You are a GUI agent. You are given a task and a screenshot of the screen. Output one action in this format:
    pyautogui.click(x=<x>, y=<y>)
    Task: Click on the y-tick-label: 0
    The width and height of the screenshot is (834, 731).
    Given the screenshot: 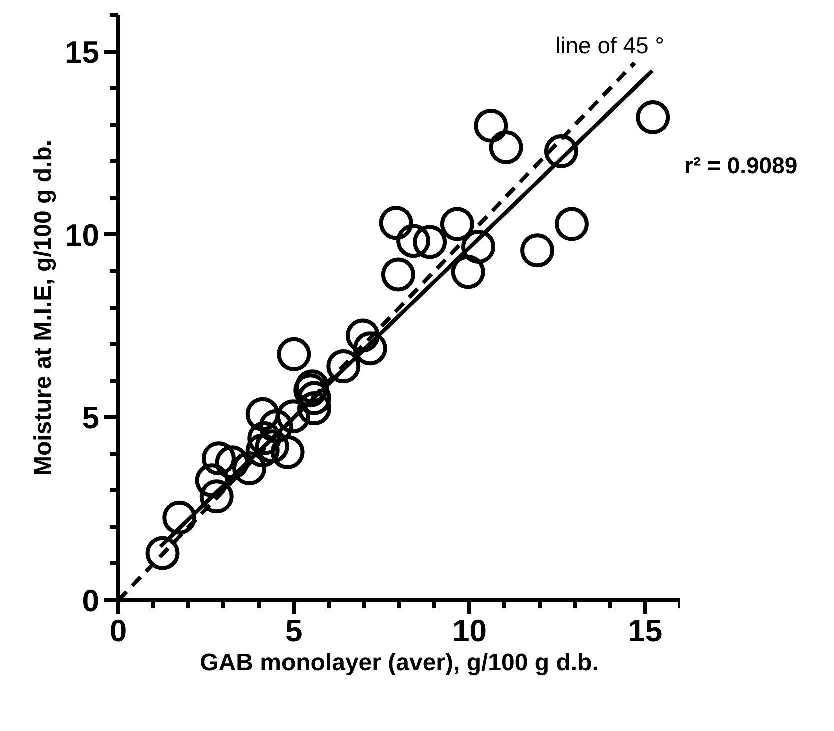 What is the action you would take?
    pyautogui.click(x=91, y=601)
    